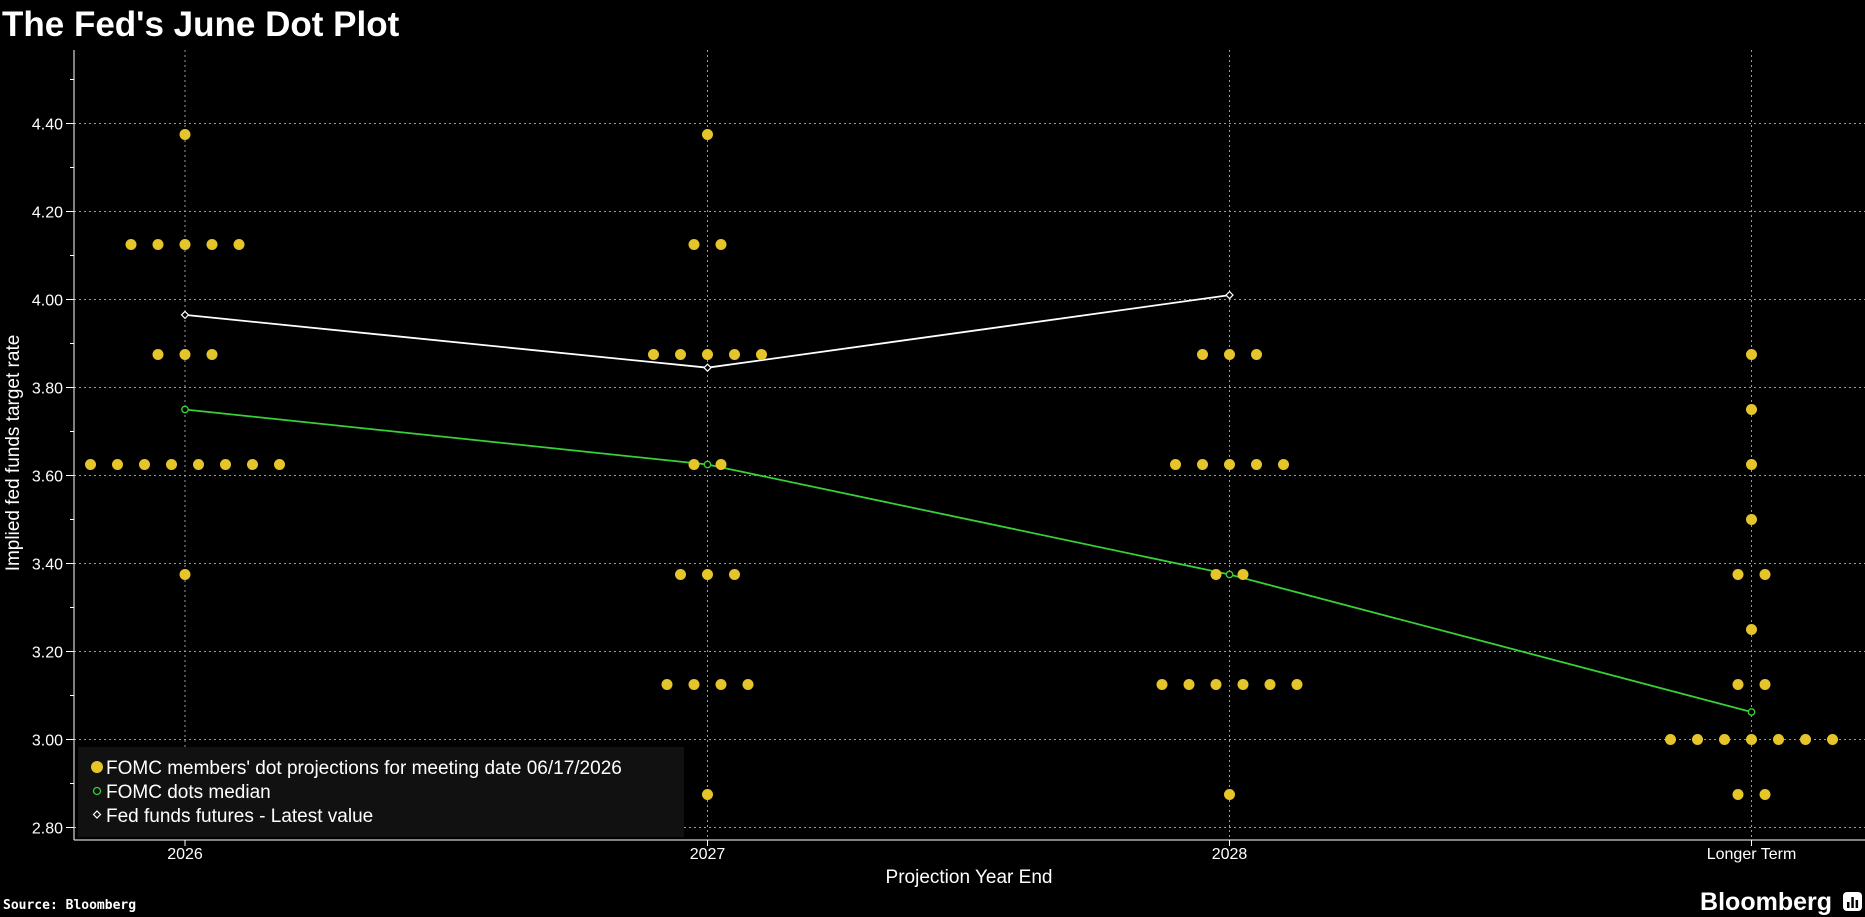 The height and width of the screenshot is (917, 1865). What do you see at coordinates (1752, 854) in the screenshot?
I see `x-tick-label: Longer Term` at bounding box center [1752, 854].